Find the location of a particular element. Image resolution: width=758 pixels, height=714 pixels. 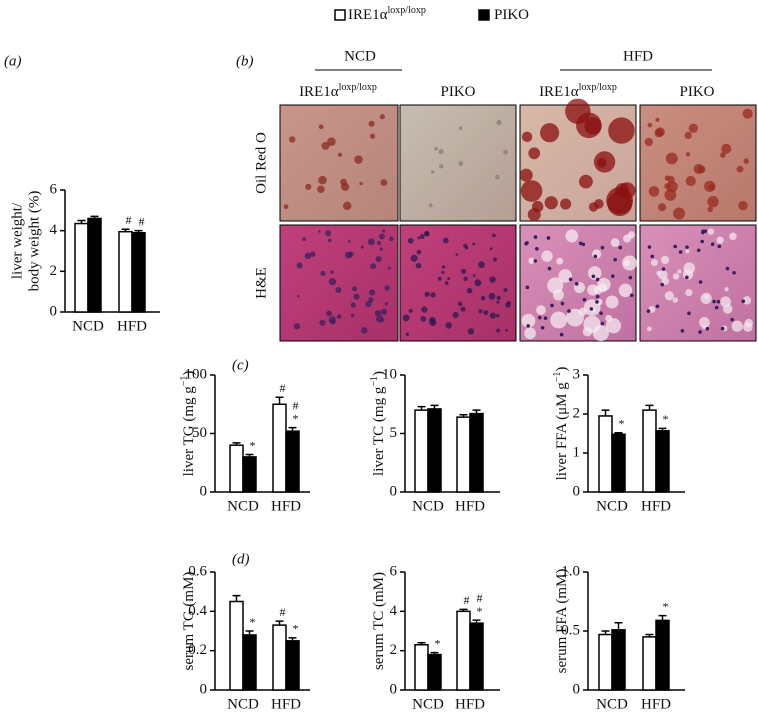

y-axis-label: serum FFA (mM) is located at coordinates (562, 621).